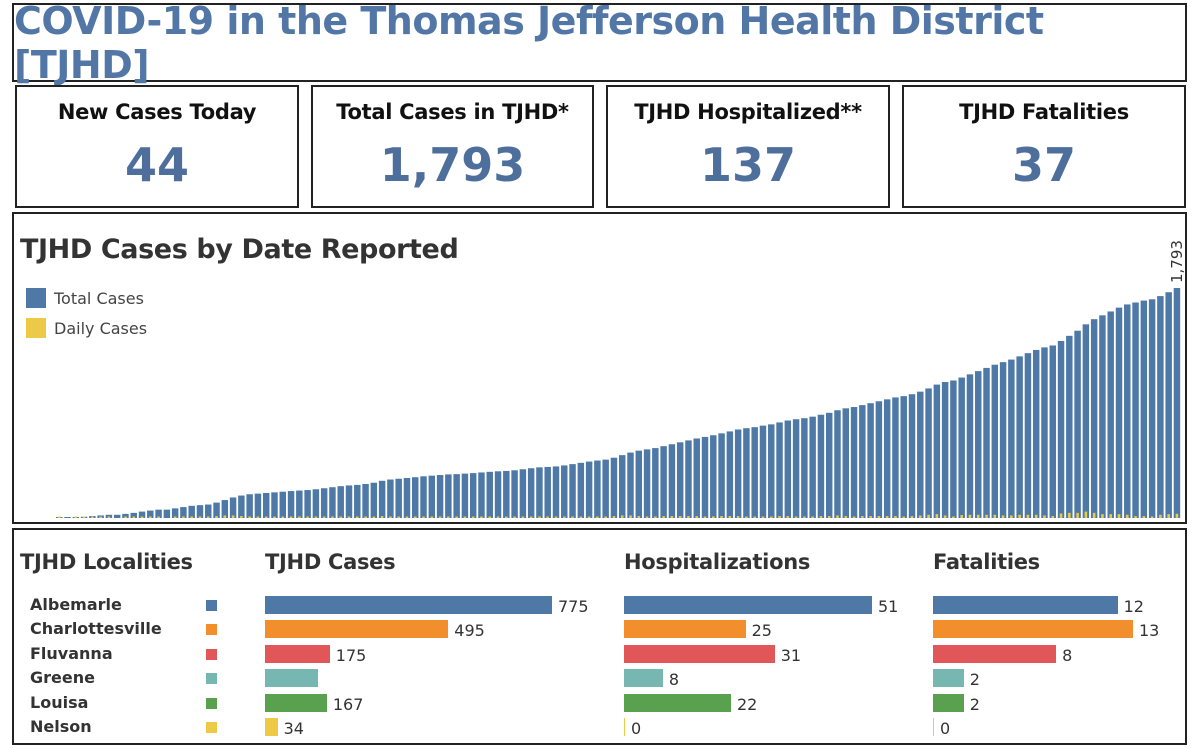 The width and height of the screenshot is (1200, 749). What do you see at coordinates (1025, 605) in the screenshot?
I see `fatal-bar` at bounding box center [1025, 605].